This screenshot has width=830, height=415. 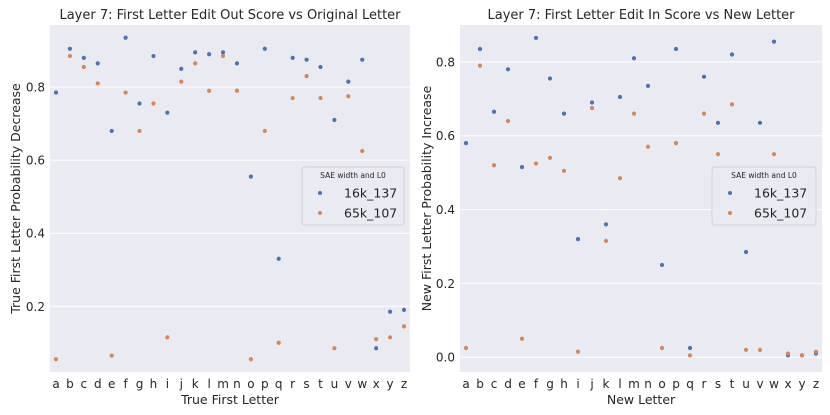 What do you see at coordinates (661, 384) in the screenshot?
I see `x-tick-label: o` at bounding box center [661, 384].